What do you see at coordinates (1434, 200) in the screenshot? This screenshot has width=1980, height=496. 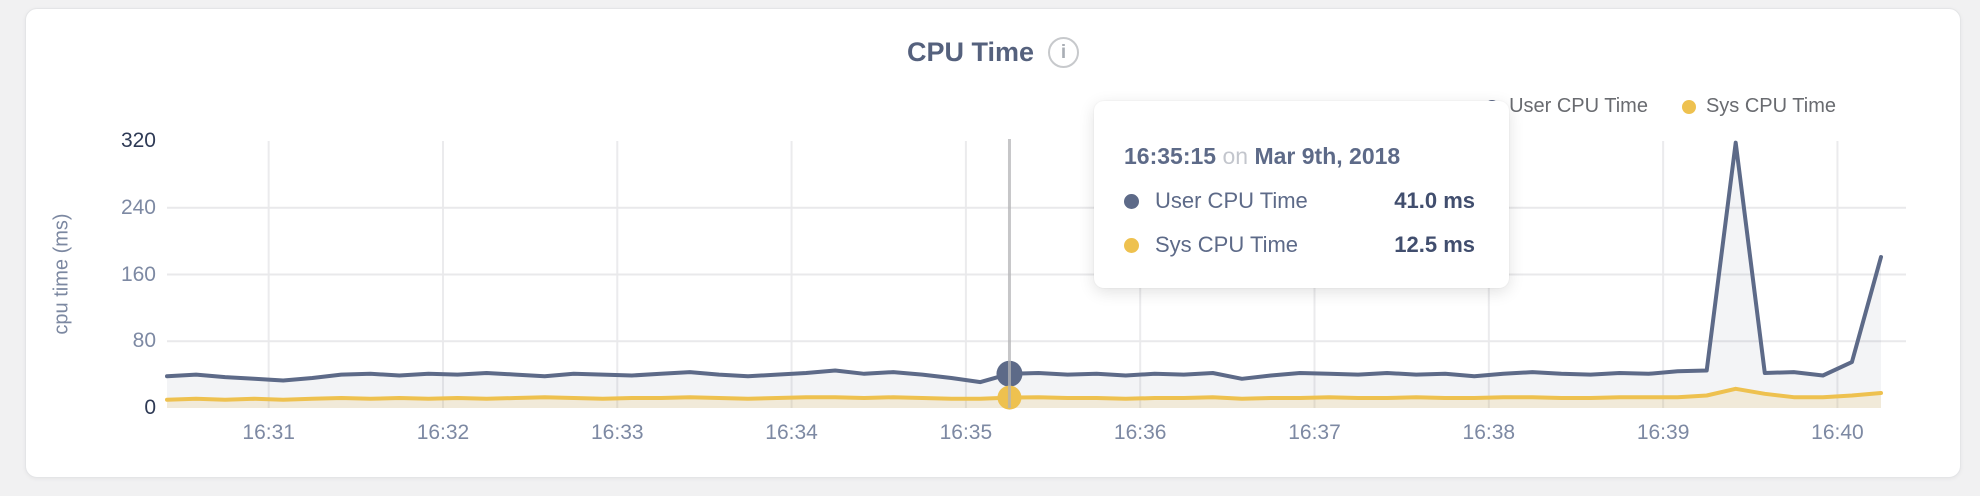 I see `tooltip-user-value: 41.0 ms` at bounding box center [1434, 200].